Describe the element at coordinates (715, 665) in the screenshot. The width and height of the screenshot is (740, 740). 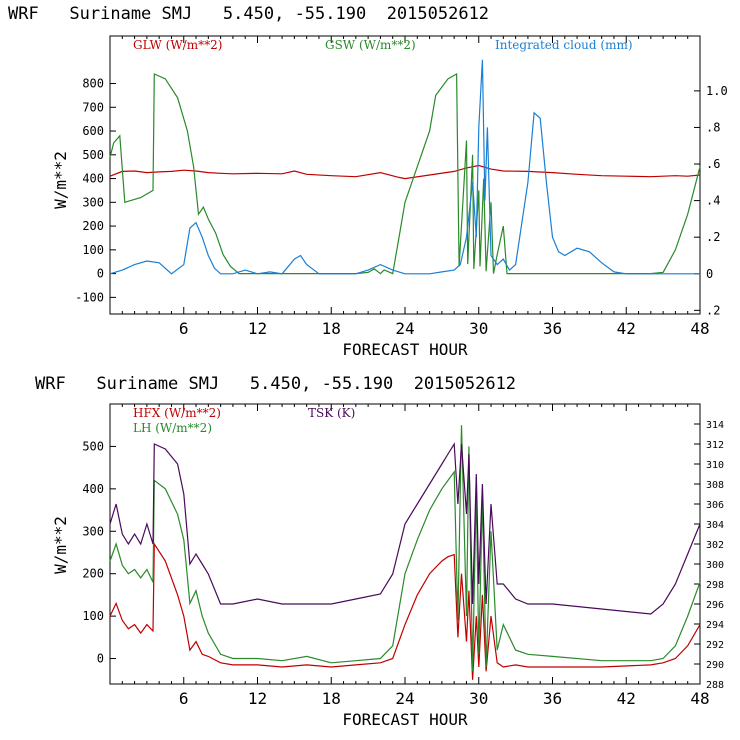
I see `y2-tick-label: 290` at that location.